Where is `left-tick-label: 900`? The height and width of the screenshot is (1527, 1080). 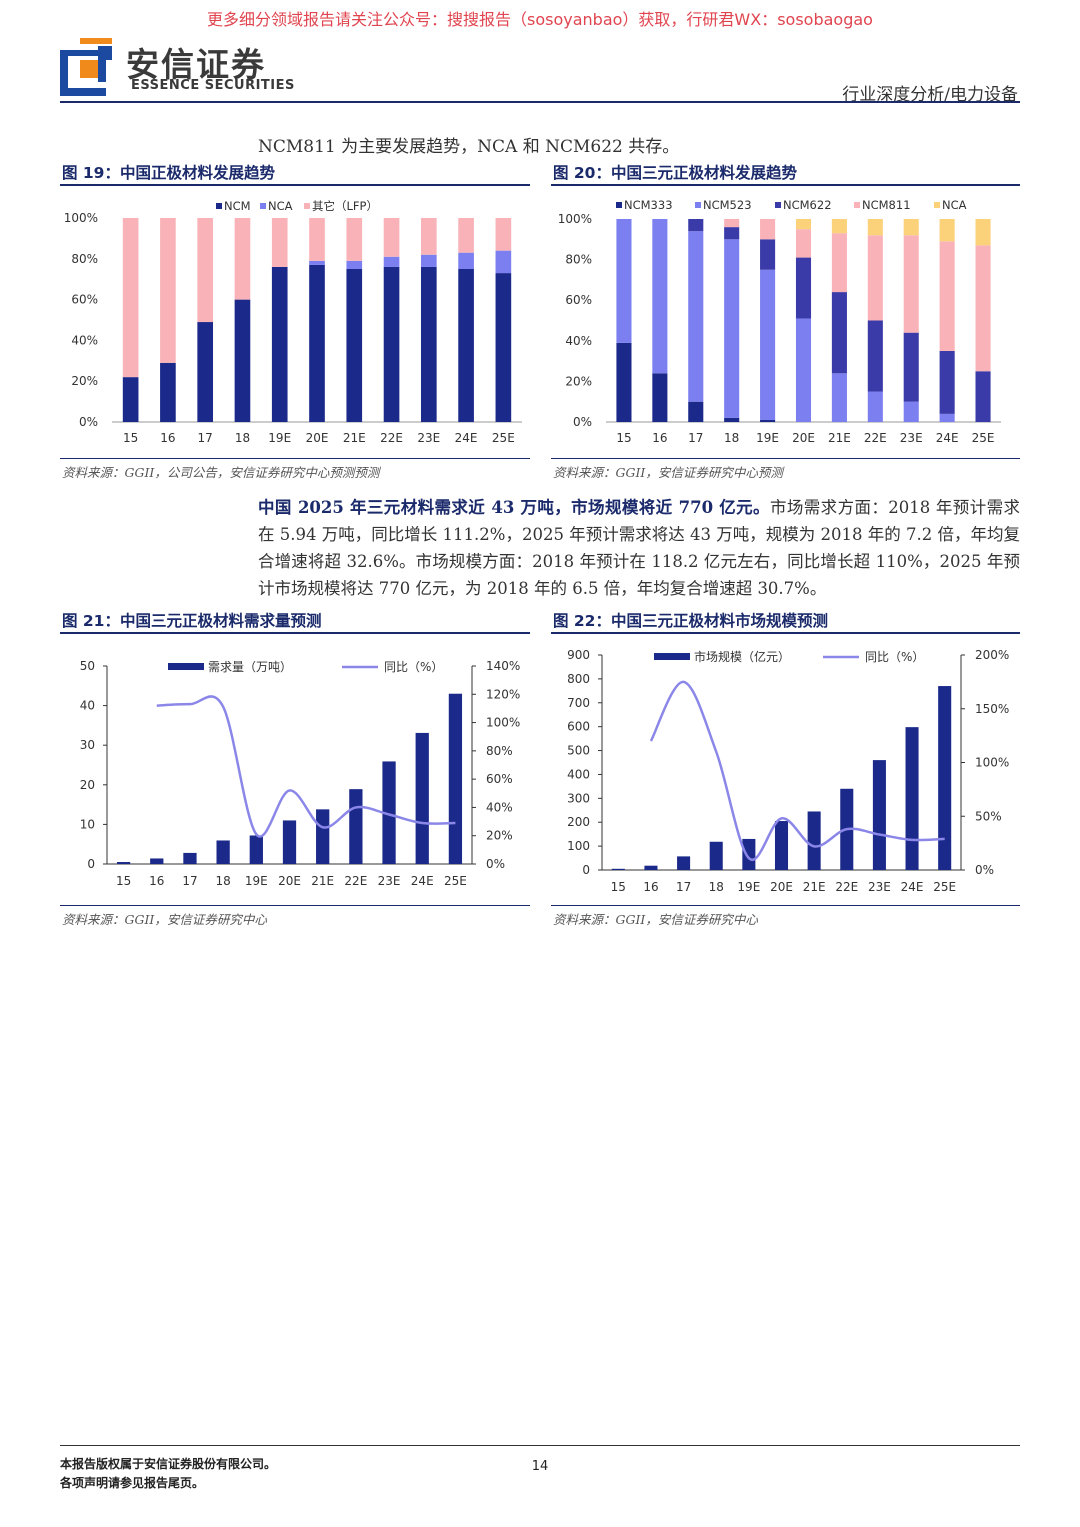 left-tick-label: 900 is located at coordinates (578, 655).